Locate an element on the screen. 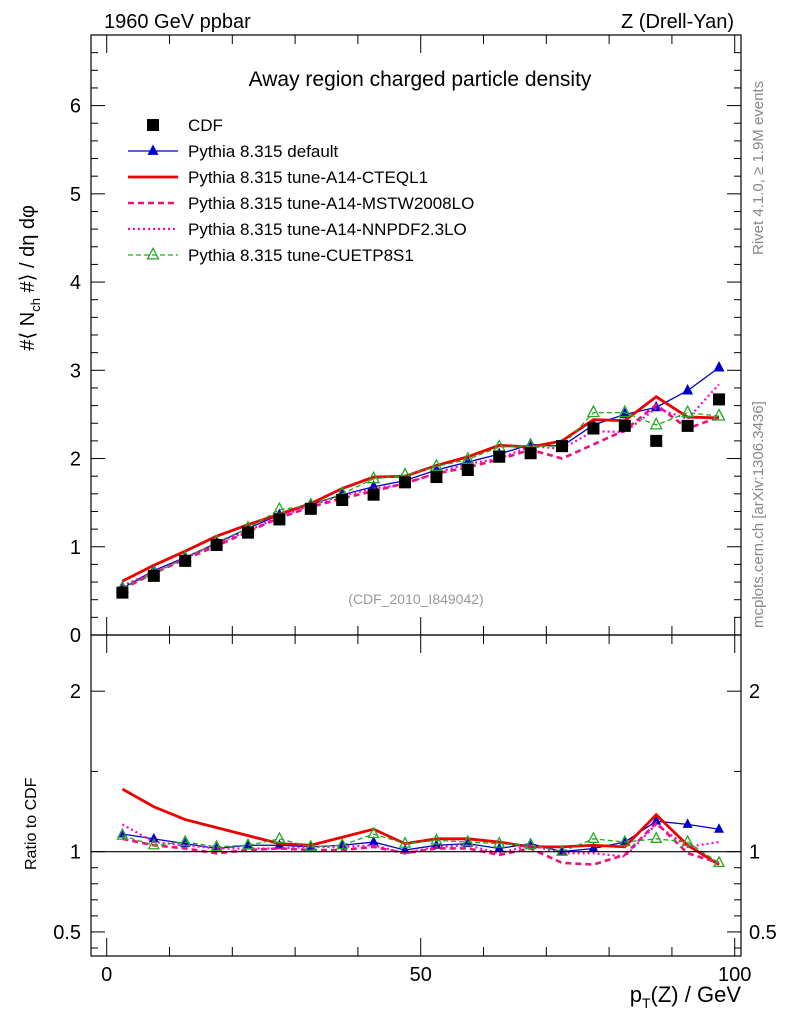 The width and height of the screenshot is (786, 1024). analysis-watermark: (CDF_2010_I849042) is located at coordinates (415, 599).